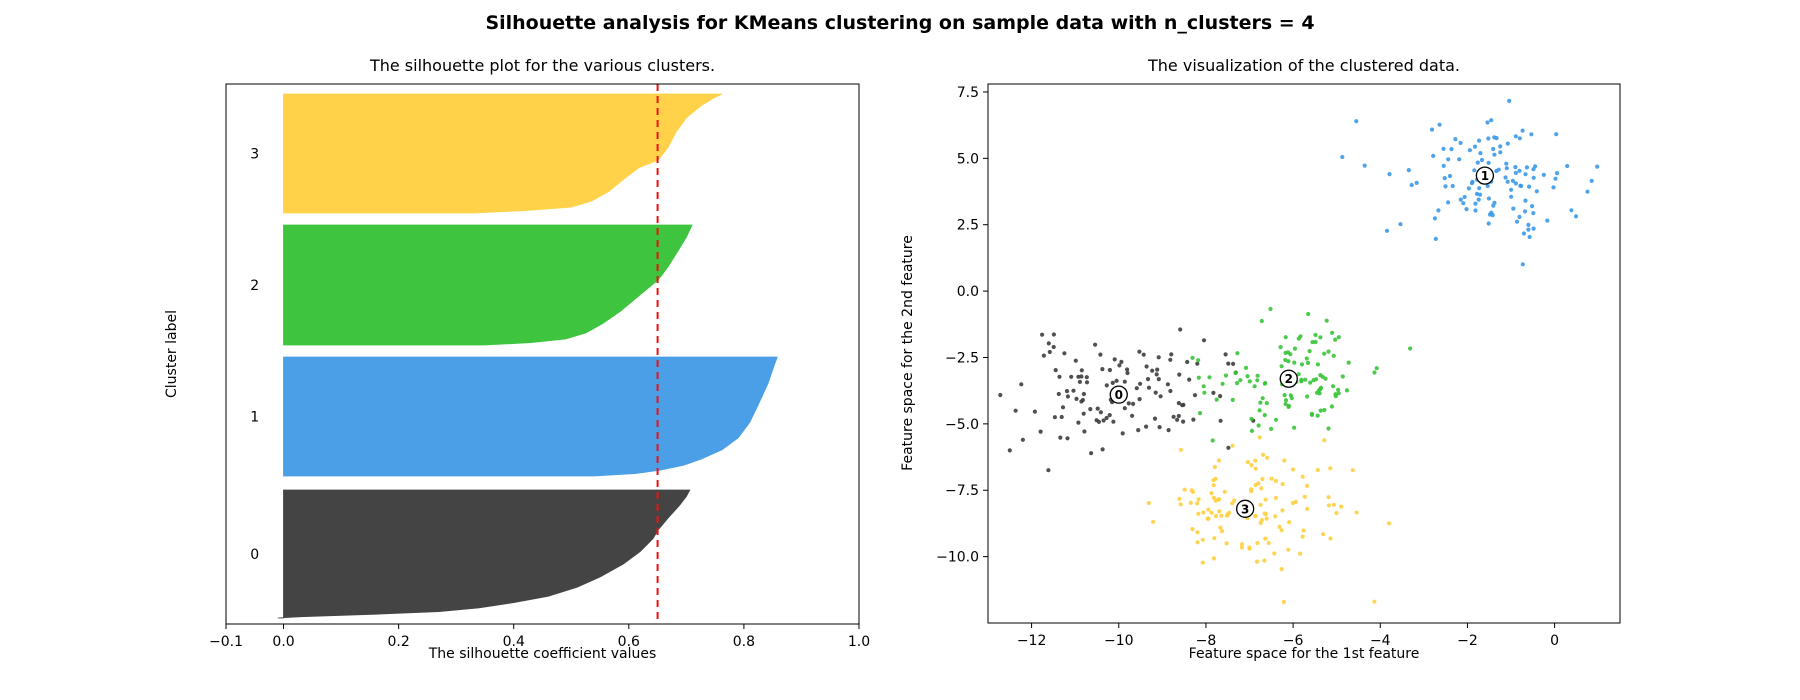 The width and height of the screenshot is (1800, 700). I want to click on scatter-y-tick: 2.5, so click(968, 226).